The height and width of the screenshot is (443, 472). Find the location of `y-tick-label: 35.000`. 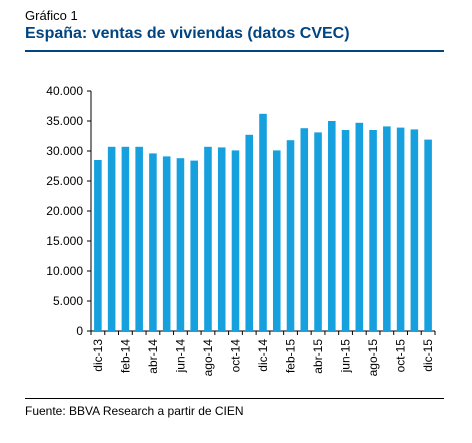

y-tick-label: 35.000 is located at coordinates (64, 121).